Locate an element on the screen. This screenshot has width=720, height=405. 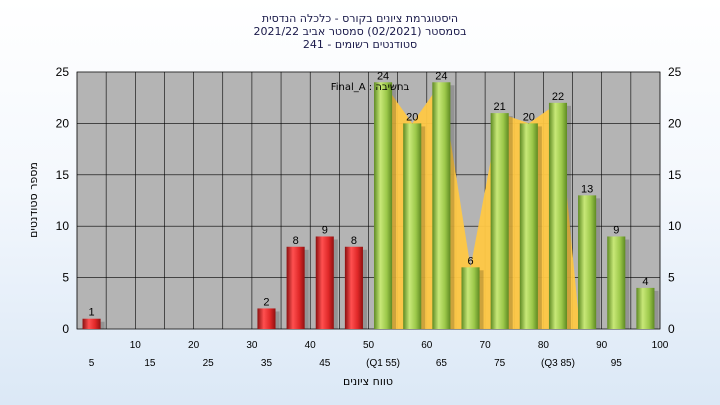
title-line-3: סטודנטים רשומים - 241 is located at coordinates (360, 44).